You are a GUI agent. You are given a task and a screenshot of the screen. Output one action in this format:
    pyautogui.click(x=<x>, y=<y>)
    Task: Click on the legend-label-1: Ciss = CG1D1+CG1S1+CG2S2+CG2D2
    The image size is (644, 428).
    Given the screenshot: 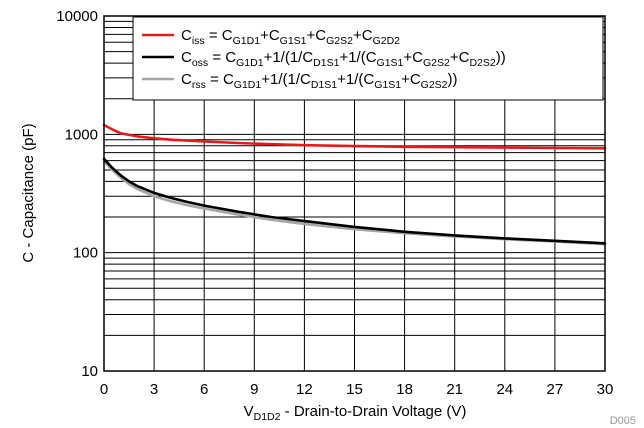 What is the action you would take?
    pyautogui.click(x=290, y=37)
    